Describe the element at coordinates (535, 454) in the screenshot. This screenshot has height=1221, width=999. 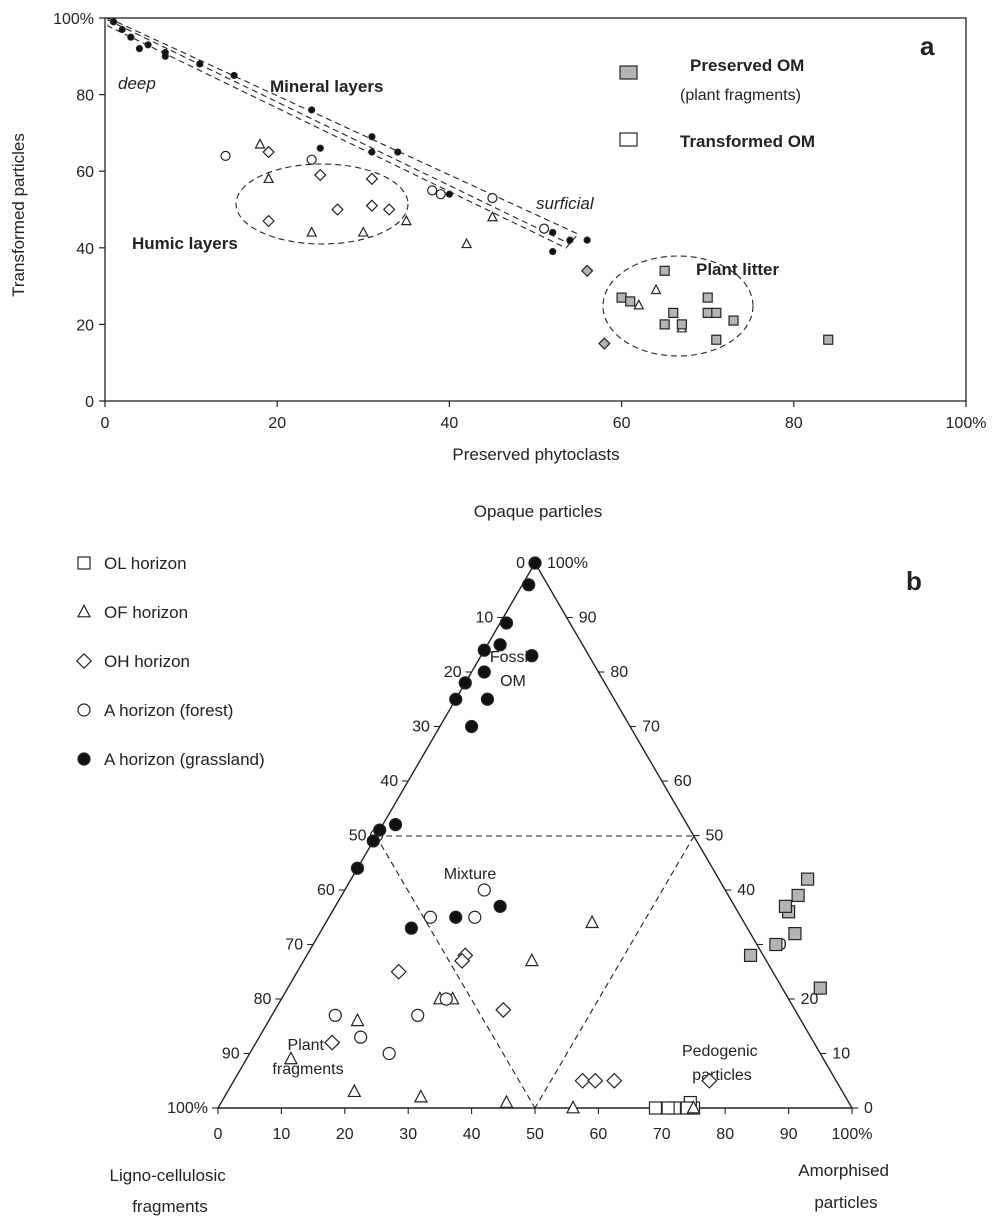
I see `panel-a-x-axis-label: Preserved phytoclasts` at that location.